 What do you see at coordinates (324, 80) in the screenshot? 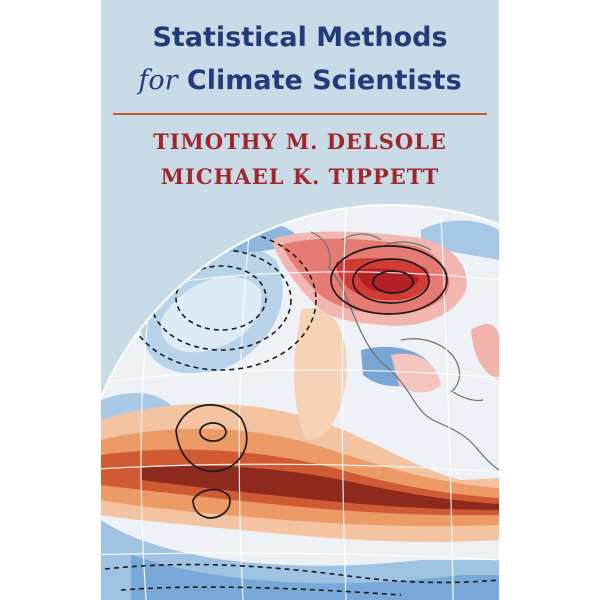
I see `title-sub: Climate Scientists` at bounding box center [324, 80].